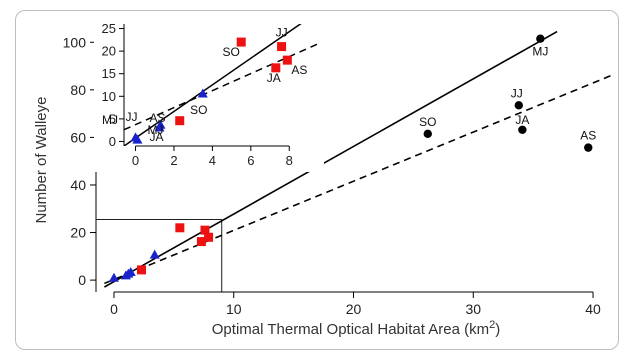 This screenshot has width=630, height=350. Describe the element at coordinates (112, 141) in the screenshot. I see `inset-y-tick-label: 0` at that location.